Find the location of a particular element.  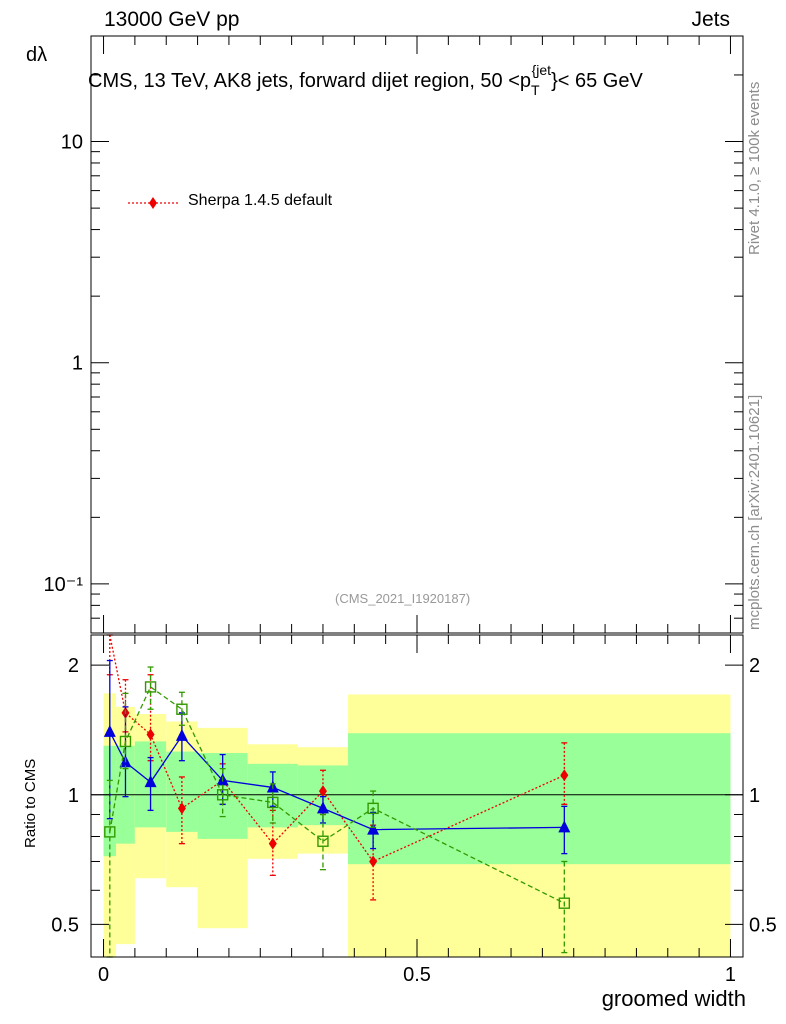

x-tick-label-0: 0 is located at coordinates (103, 975).